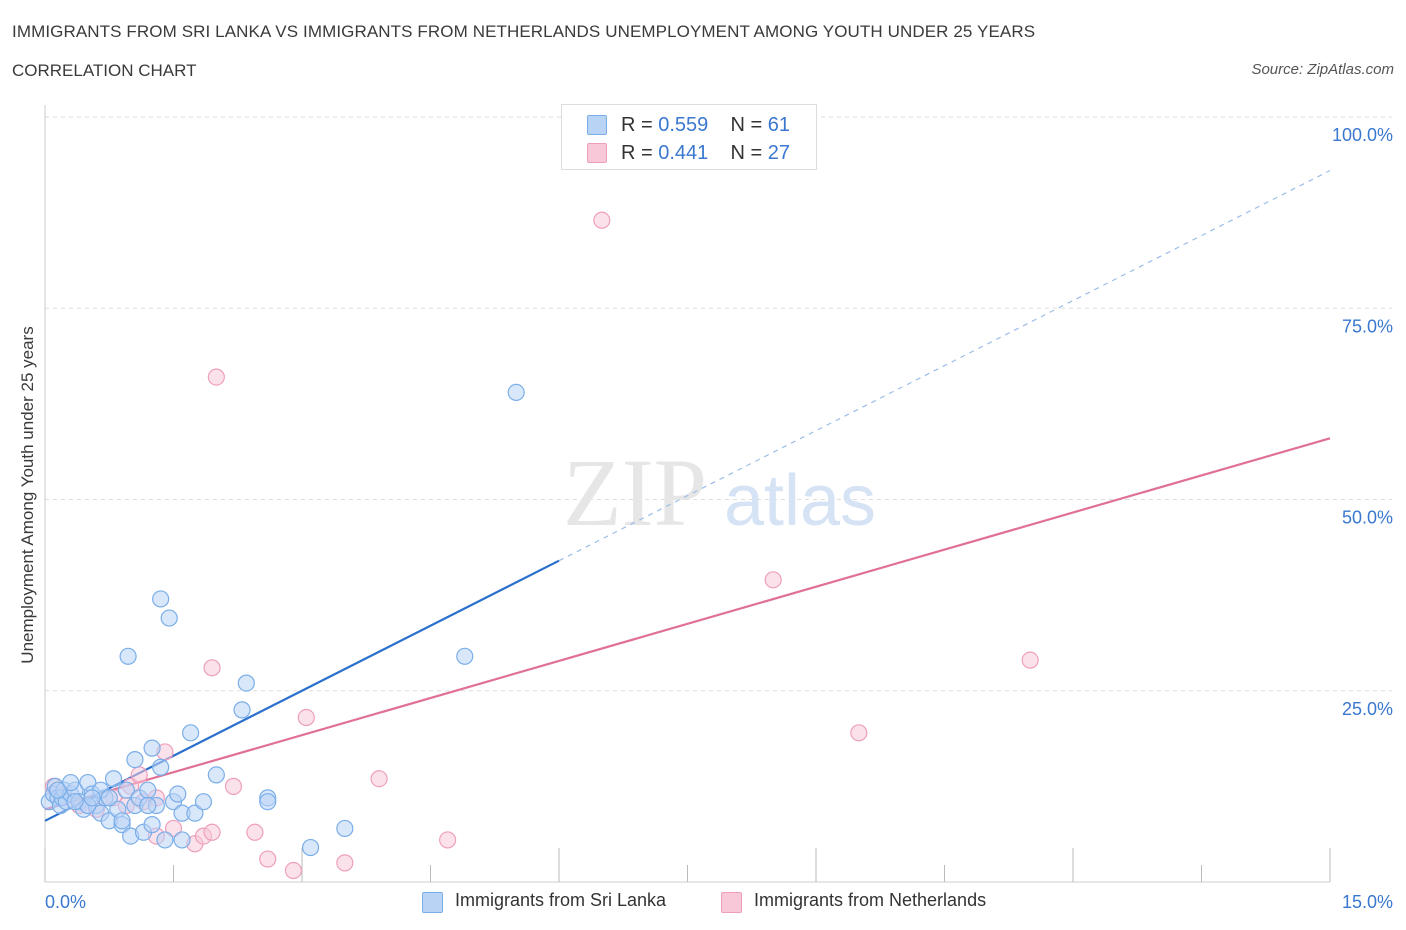  I want to click on y-tick-label: 50.0%, so click(1367, 518).